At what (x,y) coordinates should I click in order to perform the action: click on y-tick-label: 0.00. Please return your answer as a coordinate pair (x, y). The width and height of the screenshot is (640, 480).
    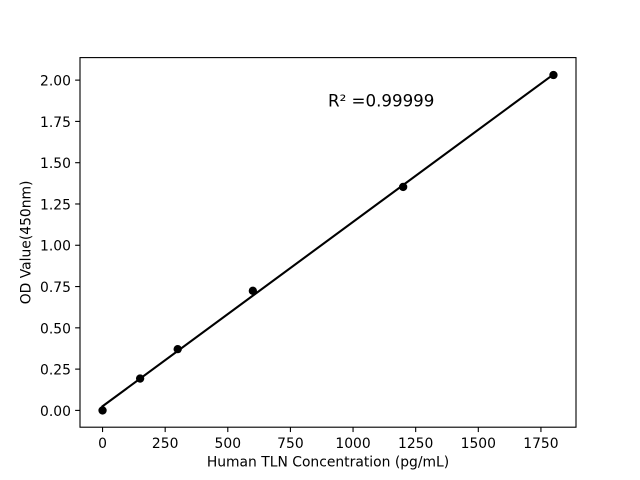
    Looking at the image, I should click on (55, 412).